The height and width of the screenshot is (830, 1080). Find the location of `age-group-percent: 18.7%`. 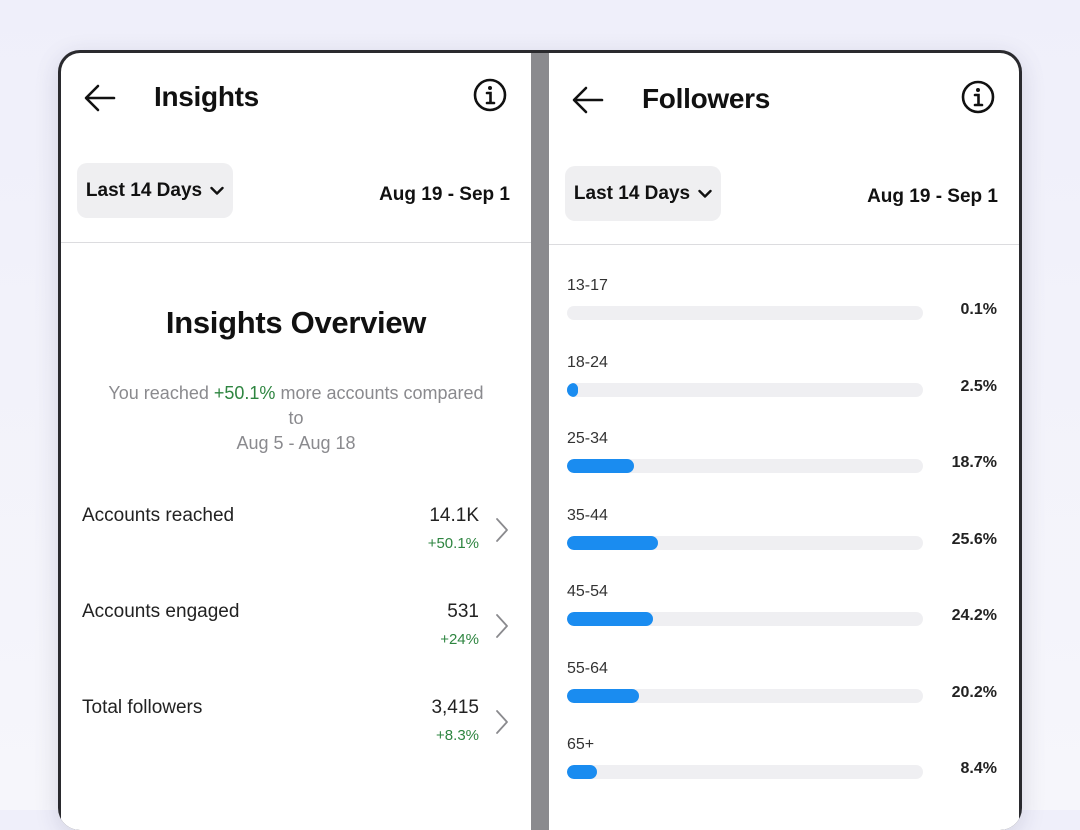

age-group-percent: 18.7% is located at coordinates (974, 462).